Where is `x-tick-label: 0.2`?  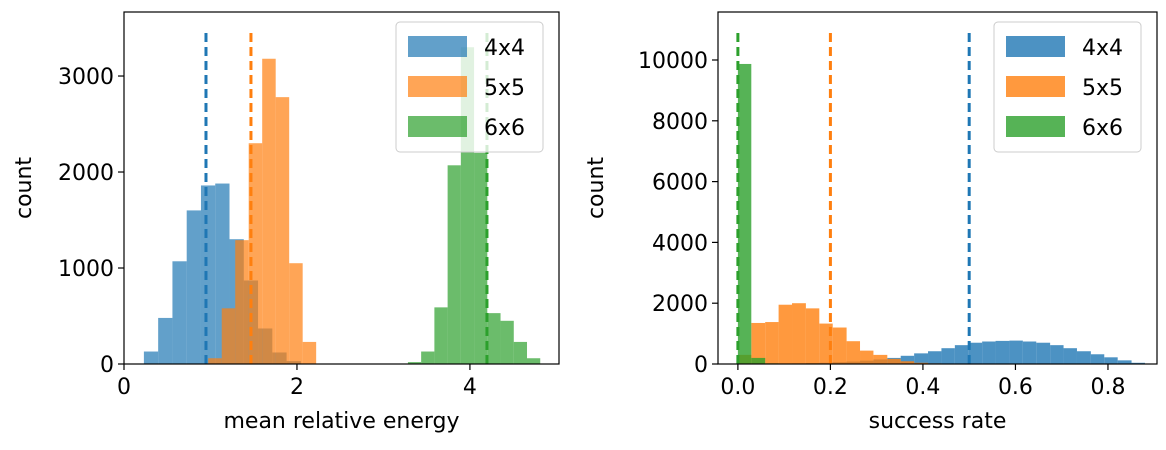 x-tick-label: 0.2 is located at coordinates (830, 387).